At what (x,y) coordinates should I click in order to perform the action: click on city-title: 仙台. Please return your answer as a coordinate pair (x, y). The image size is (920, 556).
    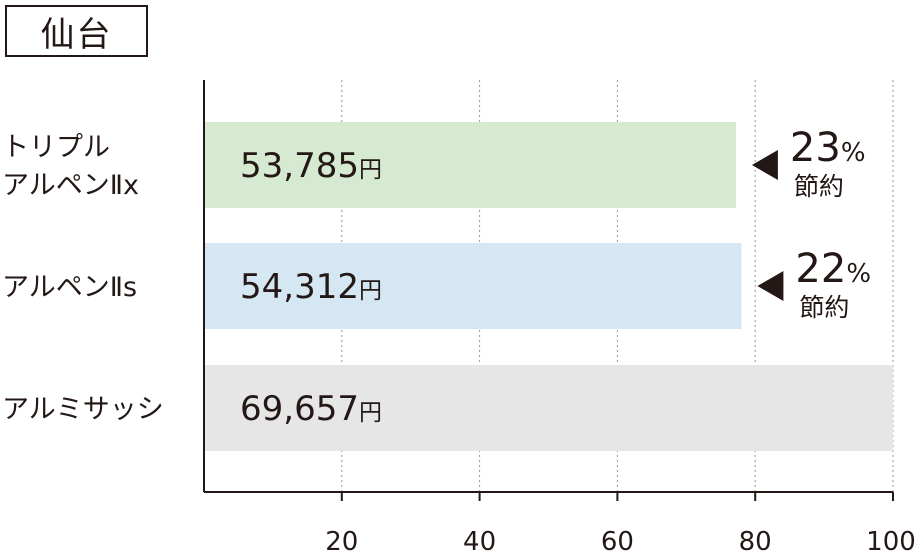
    Looking at the image, I should click on (76, 34).